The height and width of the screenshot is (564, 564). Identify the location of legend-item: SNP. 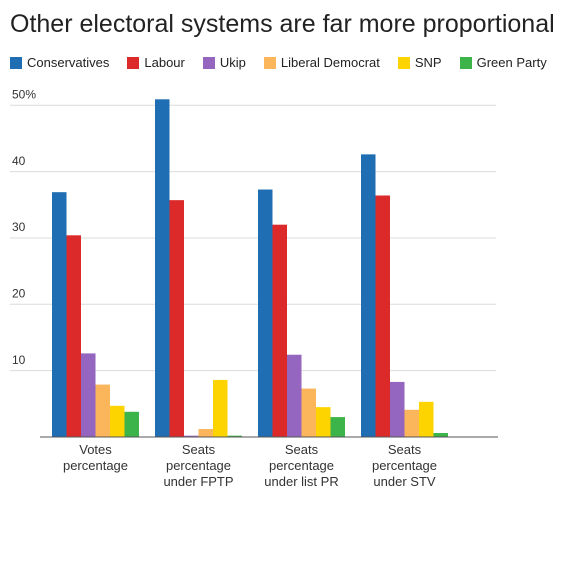
(419, 62).